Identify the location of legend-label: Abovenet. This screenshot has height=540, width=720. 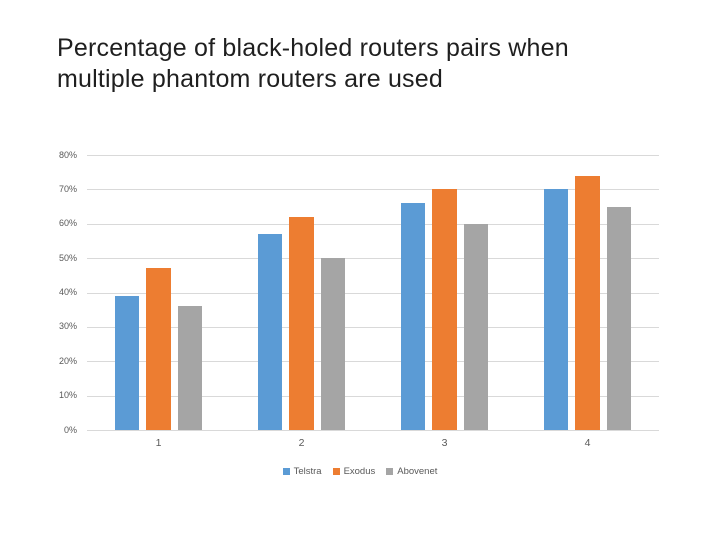
(417, 471).